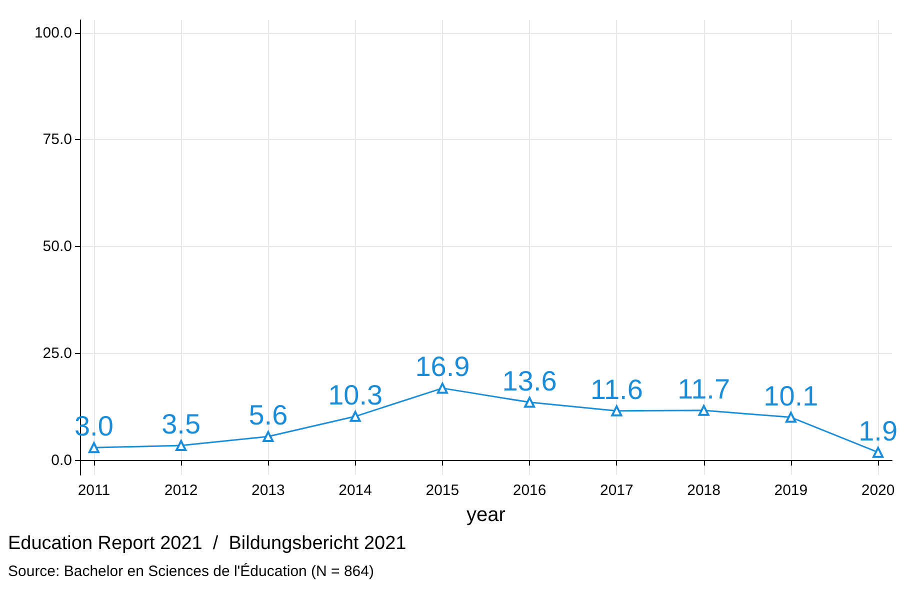 This screenshot has width=912, height=597. I want to click on x-tick-label: 2014, so click(355, 490).